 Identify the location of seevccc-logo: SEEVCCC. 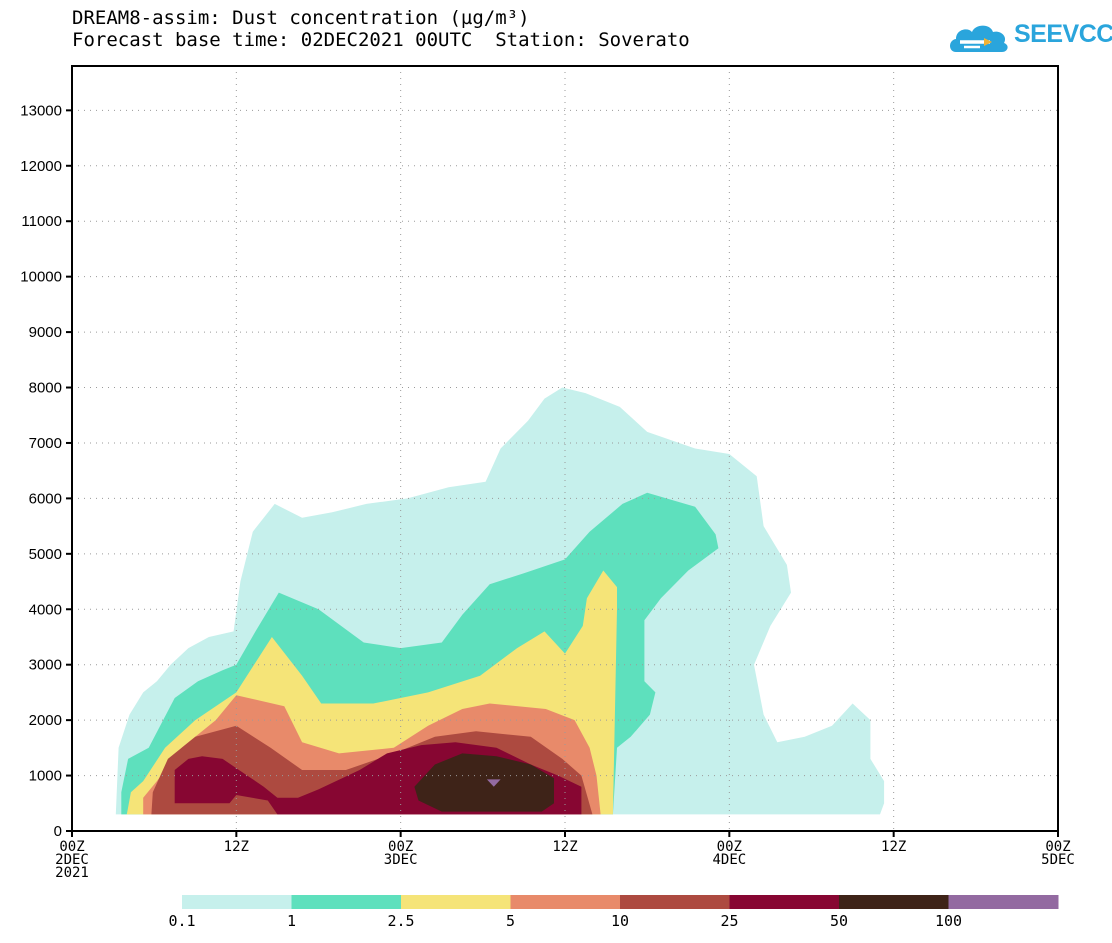
(1029, 38).